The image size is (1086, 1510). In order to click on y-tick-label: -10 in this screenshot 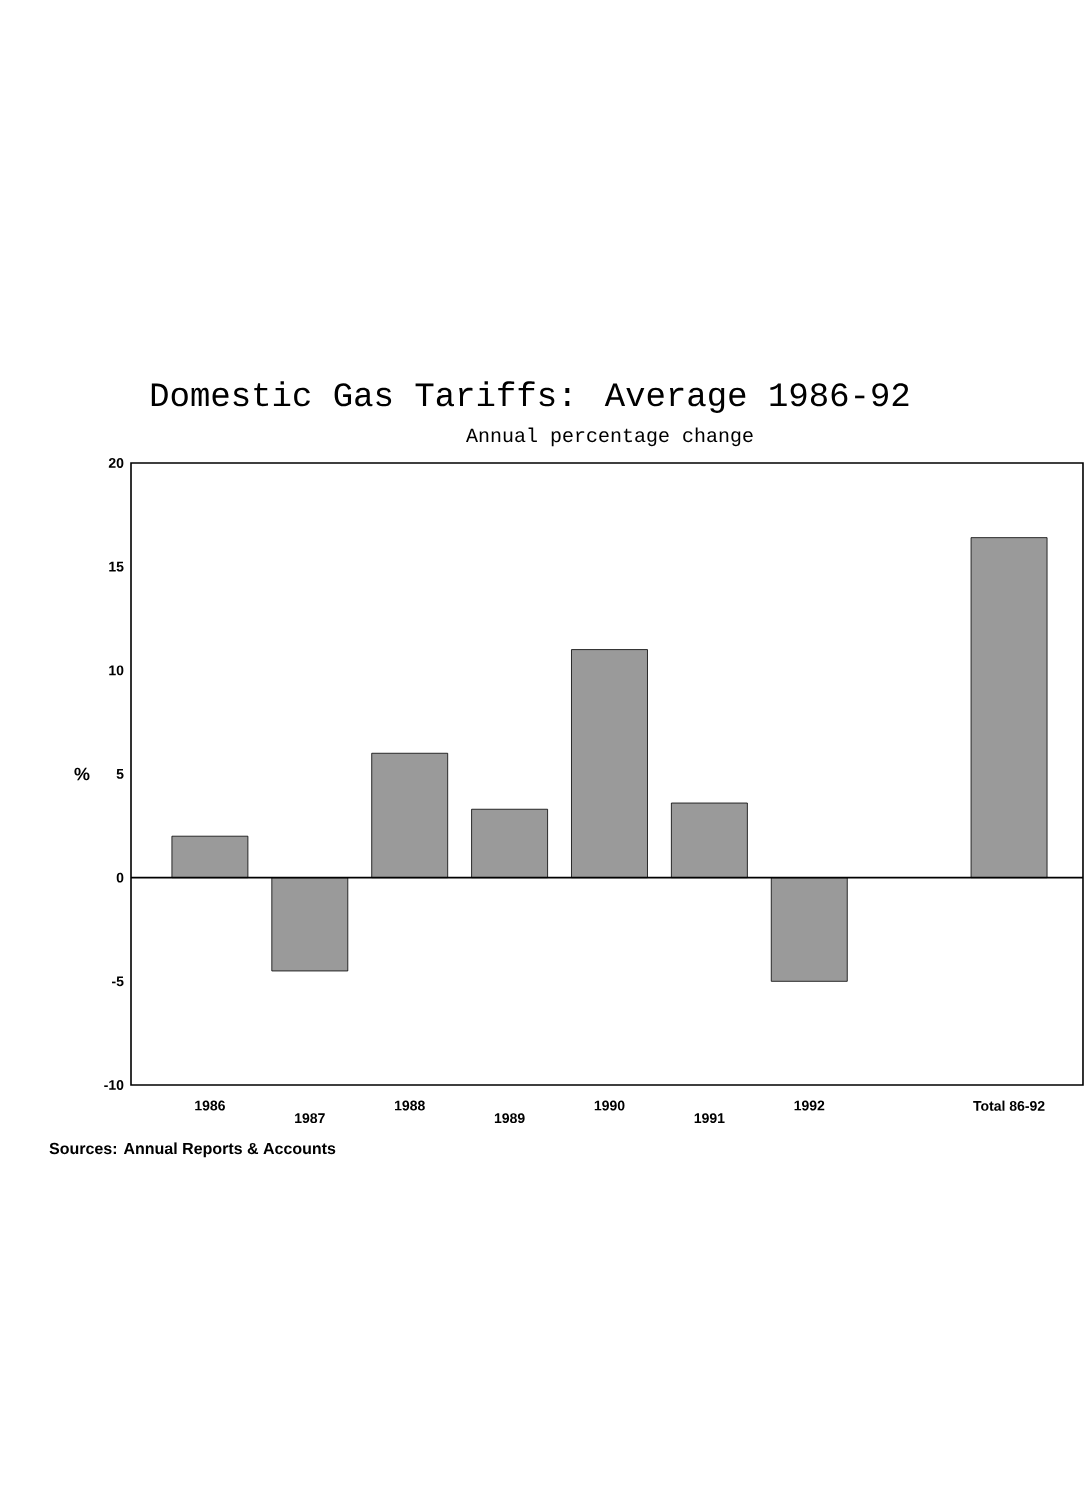, I will do `click(114, 1085)`.